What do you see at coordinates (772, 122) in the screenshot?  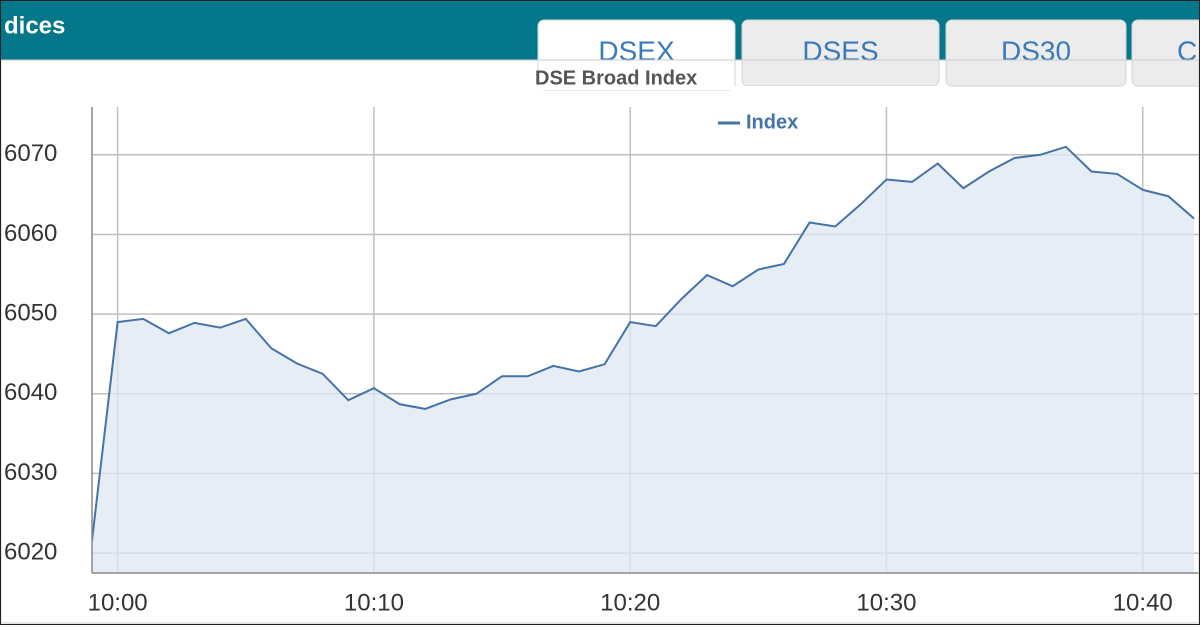 I see `legend-label: Index` at bounding box center [772, 122].